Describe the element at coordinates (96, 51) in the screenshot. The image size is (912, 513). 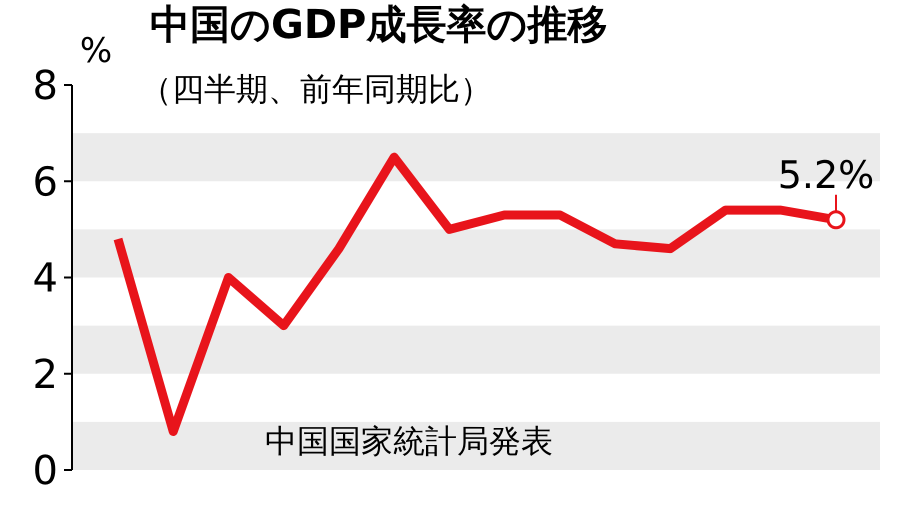
I see `y-axis-title: %` at that location.